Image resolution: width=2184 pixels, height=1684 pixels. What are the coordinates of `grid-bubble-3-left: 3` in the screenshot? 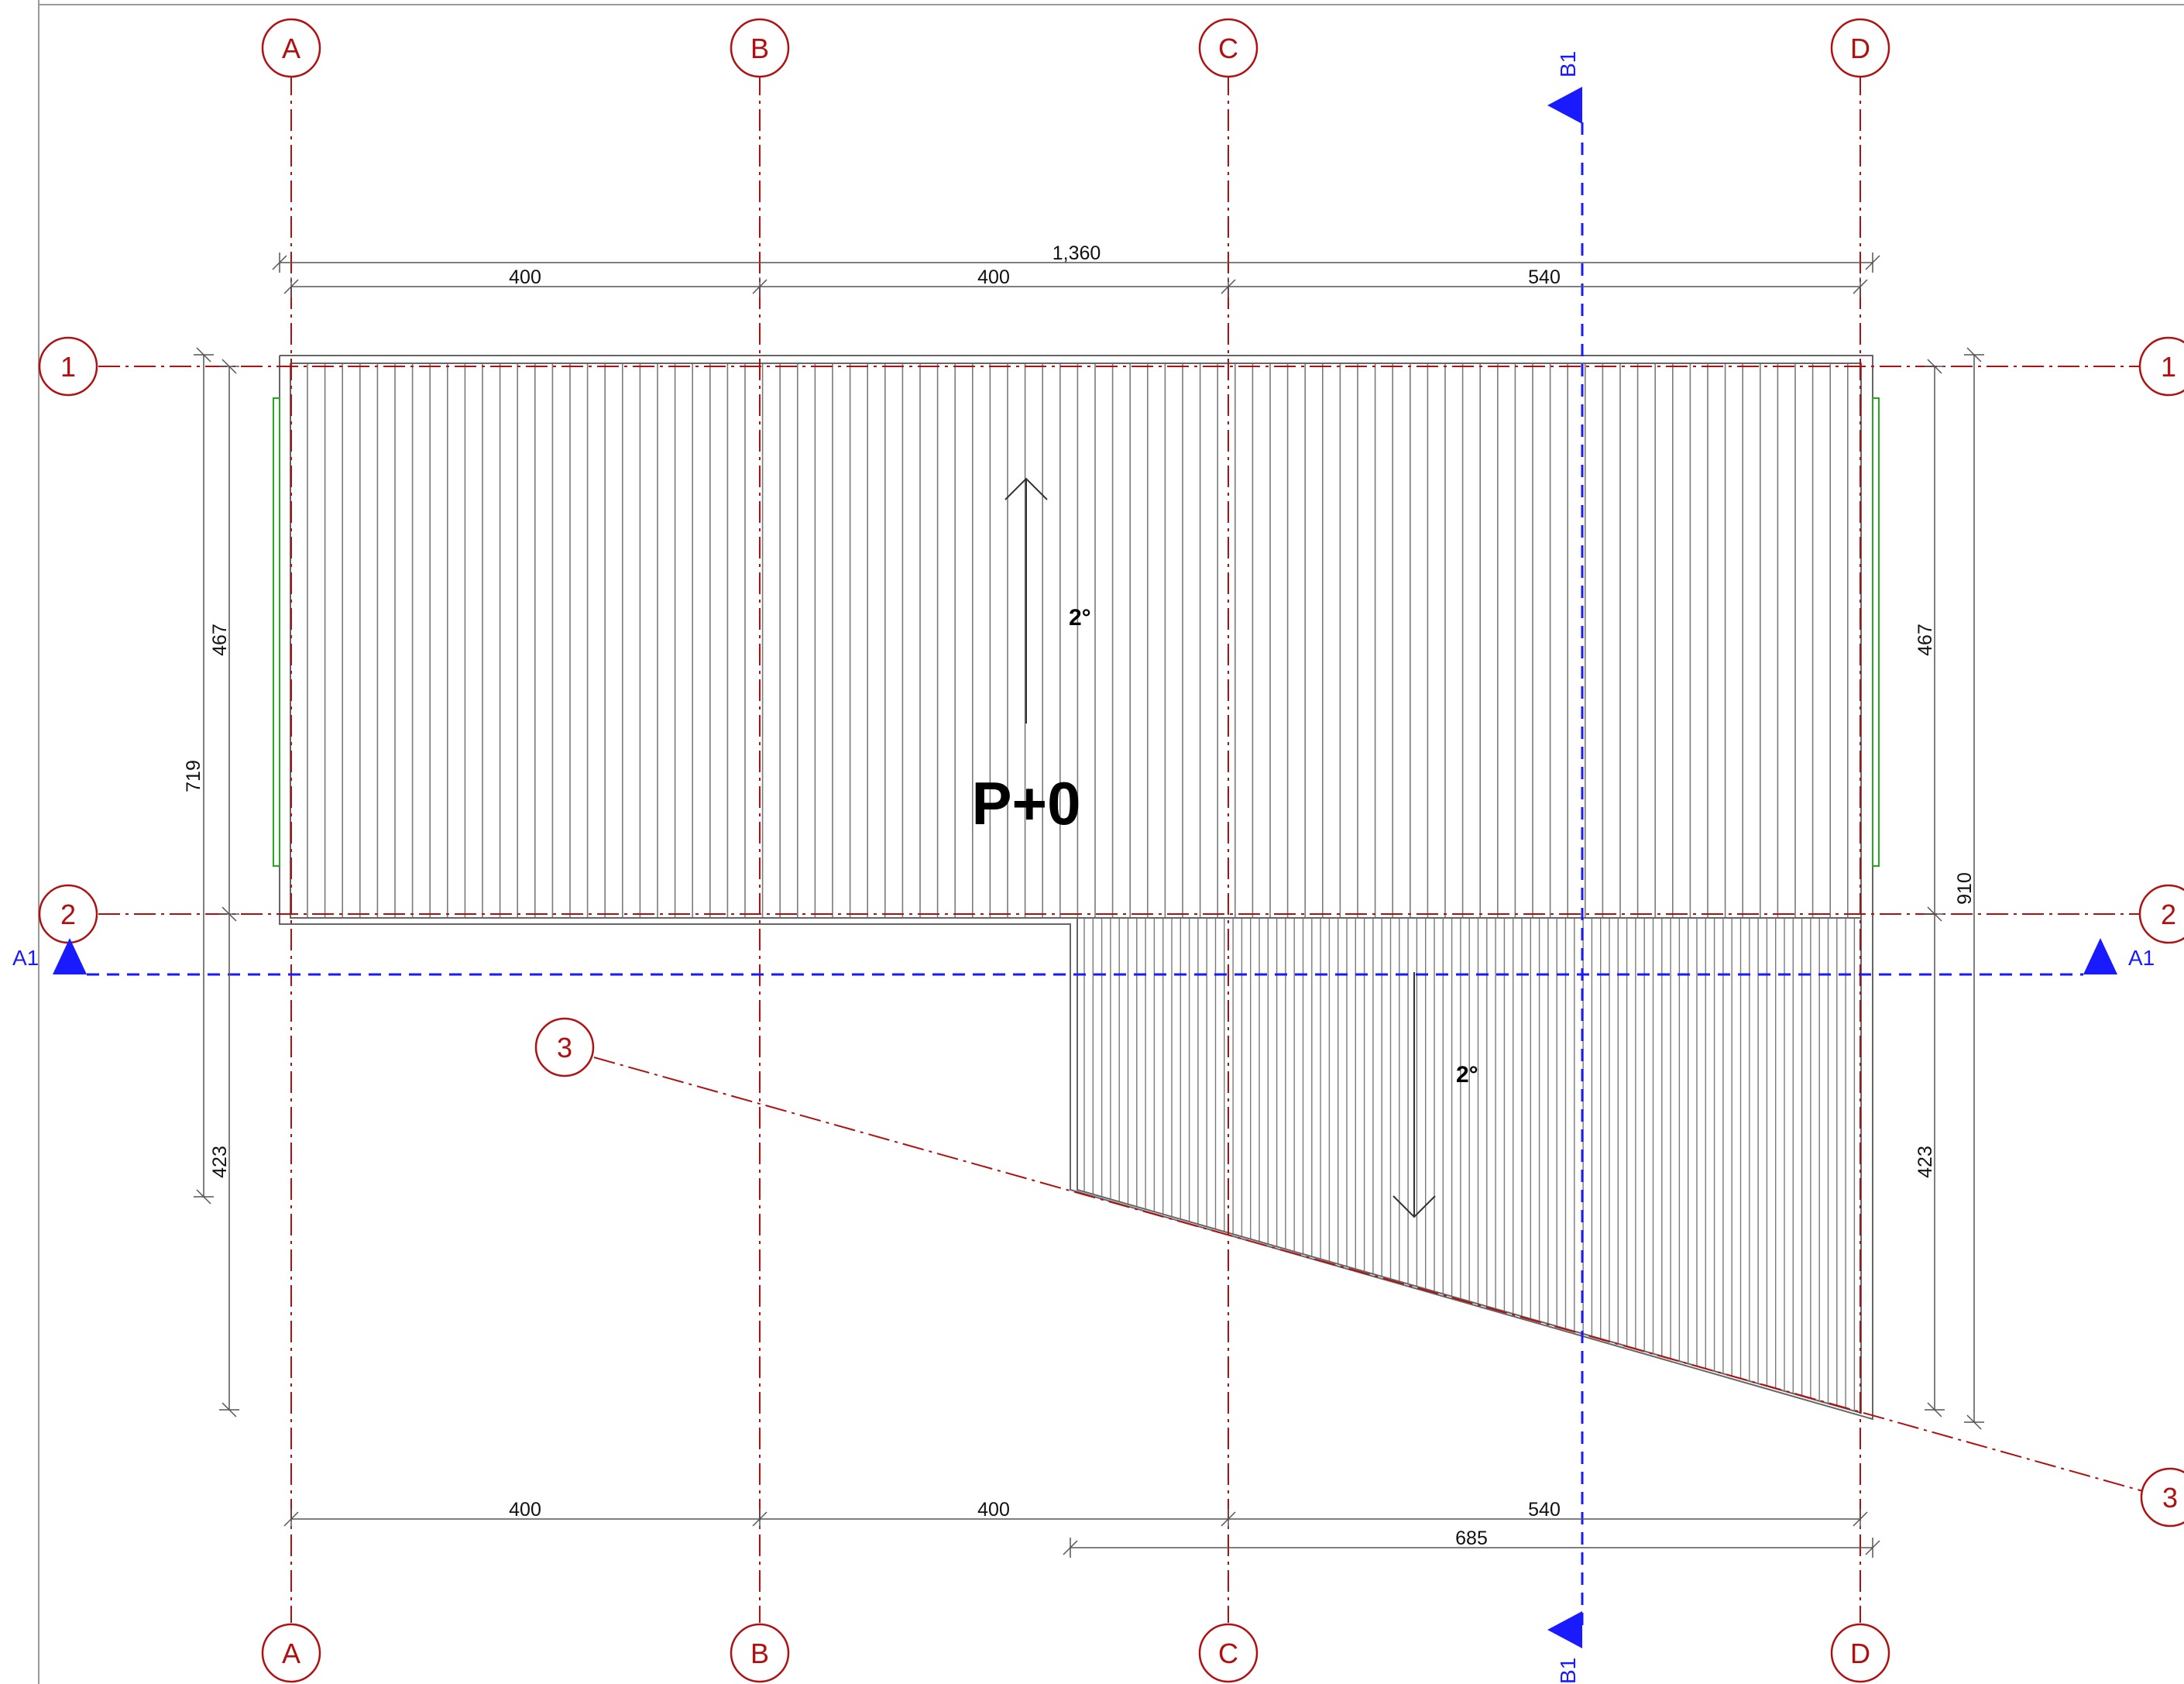 It's located at (564, 1047).